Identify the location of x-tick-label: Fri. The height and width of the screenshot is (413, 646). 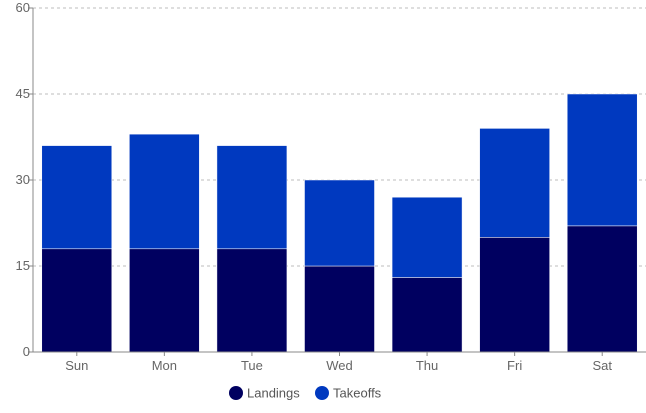
(514, 365).